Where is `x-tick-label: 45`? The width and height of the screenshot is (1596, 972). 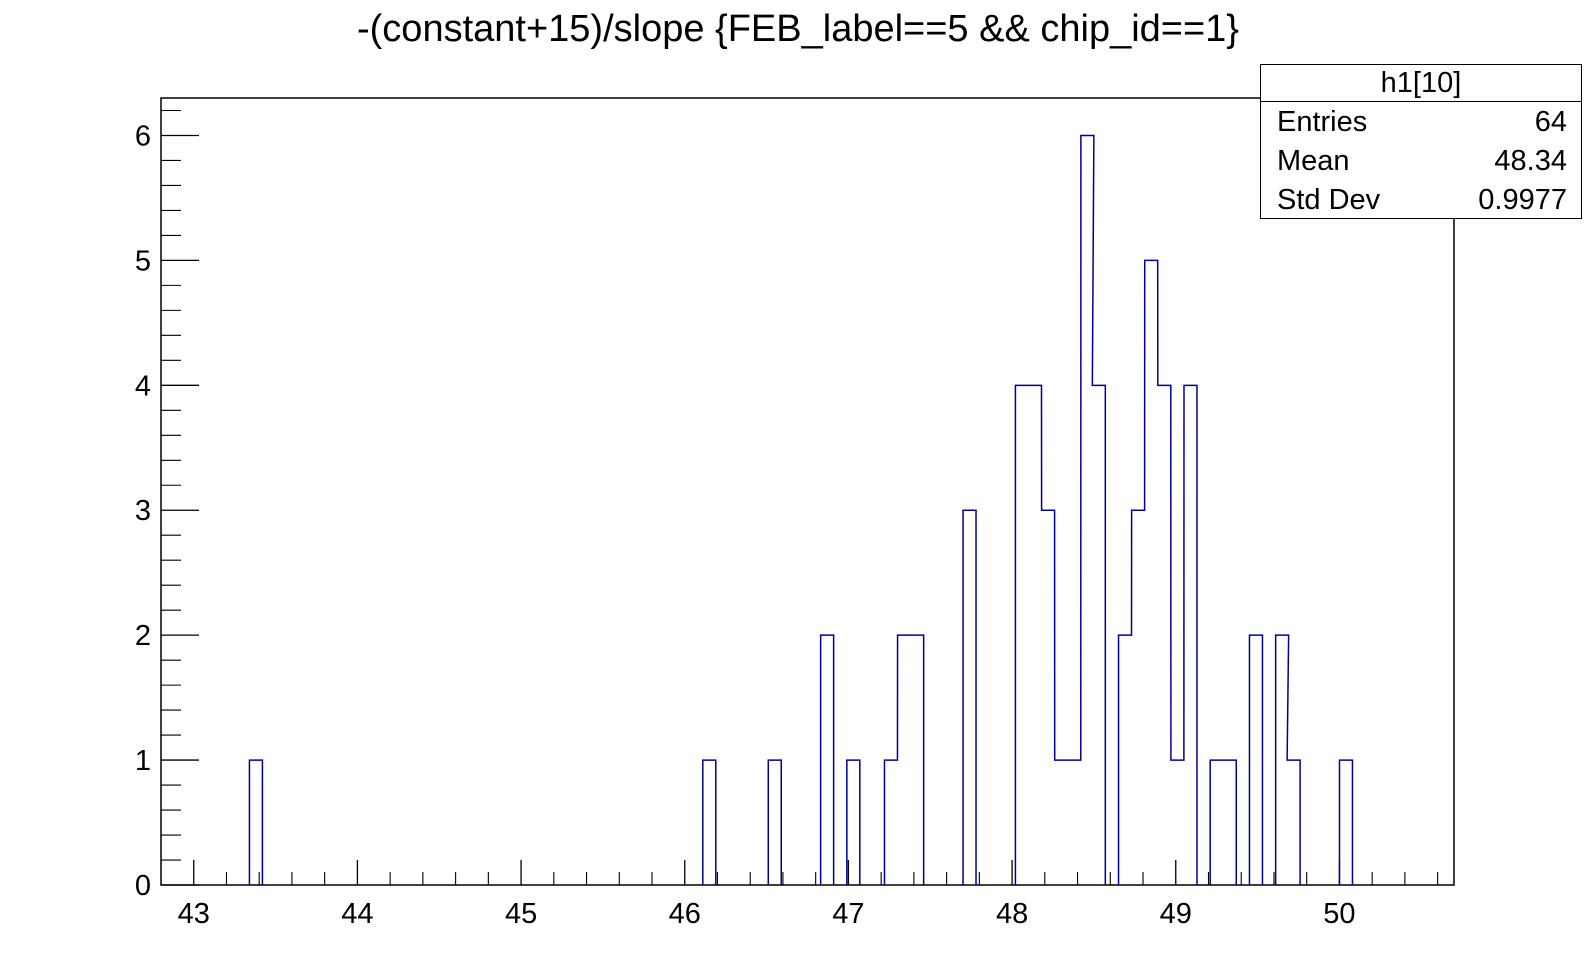
x-tick-label: 45 is located at coordinates (521, 914).